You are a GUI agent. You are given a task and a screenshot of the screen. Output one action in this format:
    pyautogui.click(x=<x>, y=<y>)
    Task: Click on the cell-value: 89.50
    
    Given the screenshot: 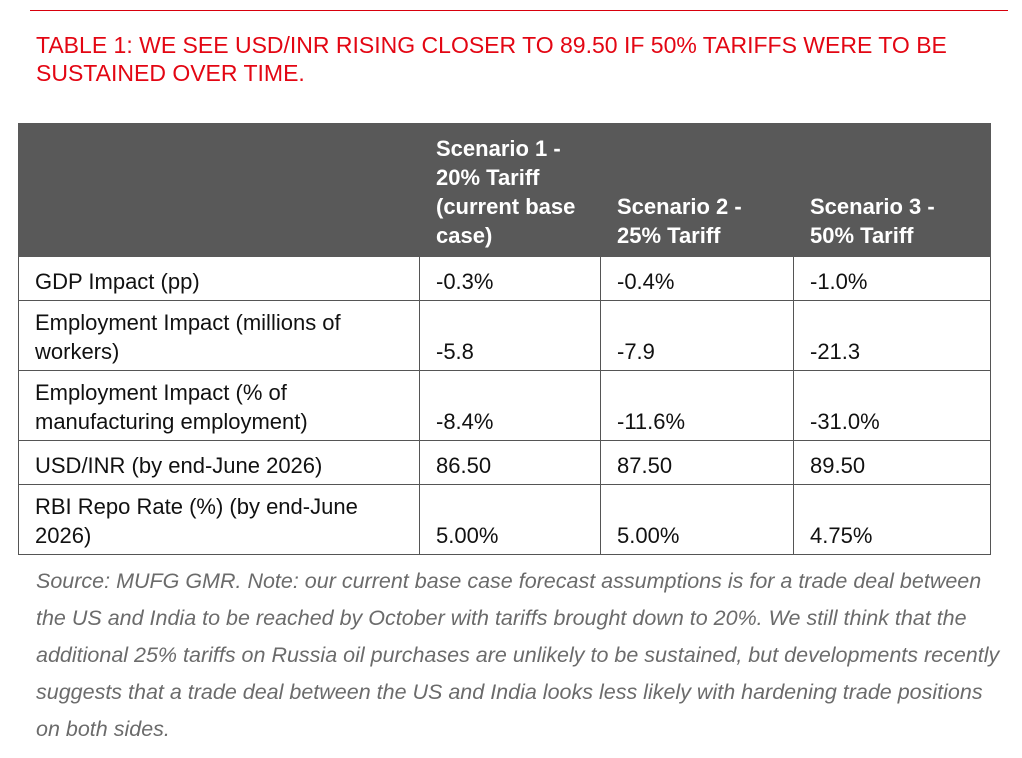 What is the action you would take?
    pyautogui.click(x=892, y=462)
    